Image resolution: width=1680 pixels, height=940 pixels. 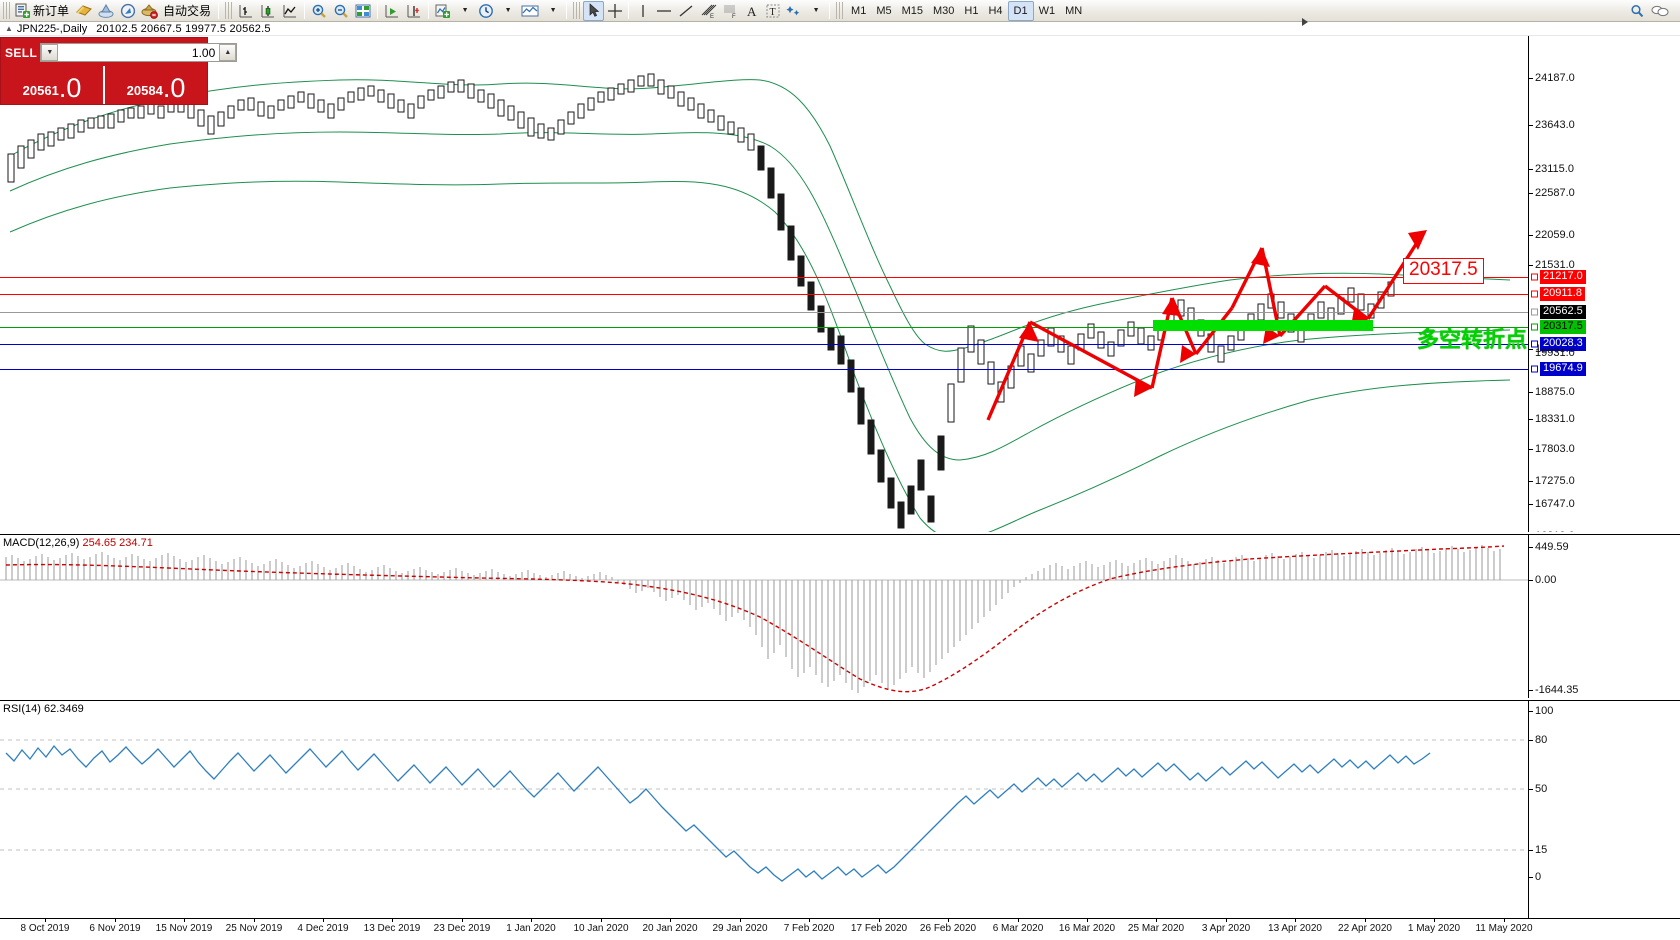 I want to click on resistance-zone-bar, so click(x=1263, y=325).